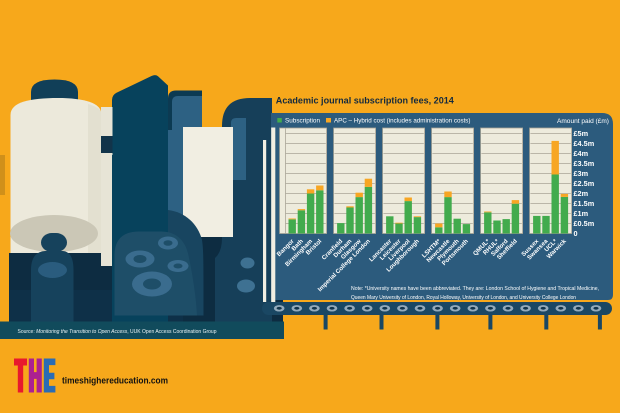 This screenshot has width=620, height=418. Describe the element at coordinates (581, 173) in the screenshot. I see `svg-text: £3m` at that location.